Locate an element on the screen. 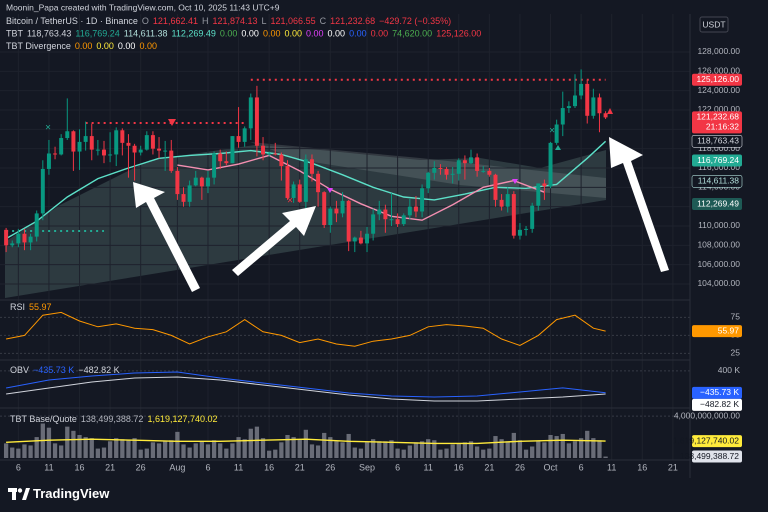 The image size is (768, 512). x-tick-label: 11 is located at coordinates (611, 467).